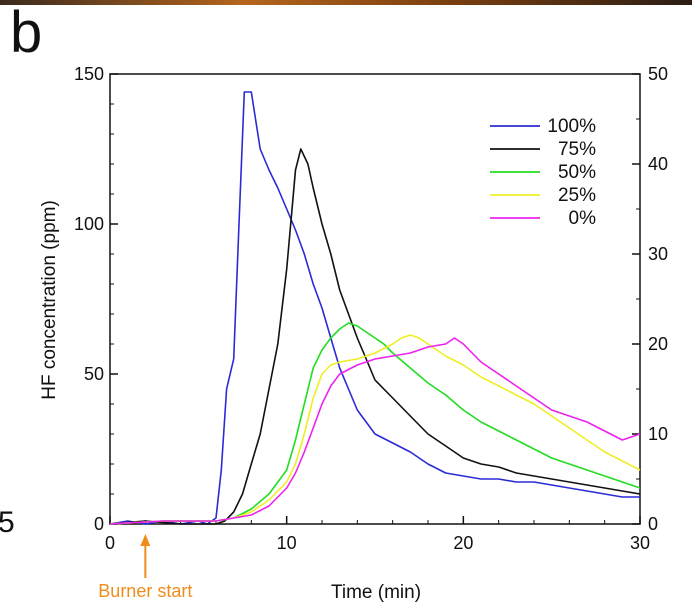  What do you see at coordinates (7, 522) in the screenshot?
I see `edge-fragment-text: 5` at bounding box center [7, 522].